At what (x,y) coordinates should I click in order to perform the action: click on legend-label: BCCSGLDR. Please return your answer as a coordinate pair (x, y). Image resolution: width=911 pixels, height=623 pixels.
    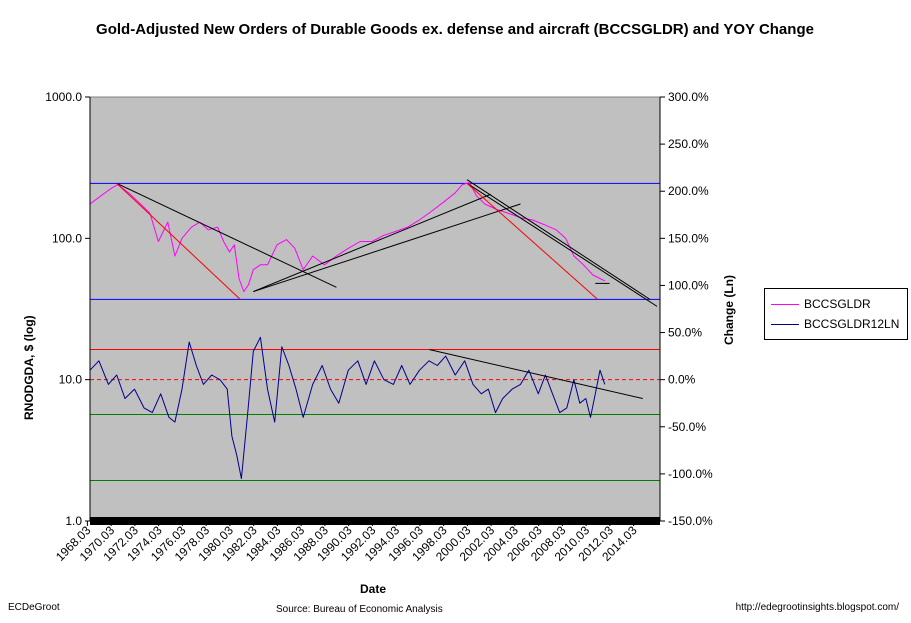
    Looking at the image, I should click on (837, 304).